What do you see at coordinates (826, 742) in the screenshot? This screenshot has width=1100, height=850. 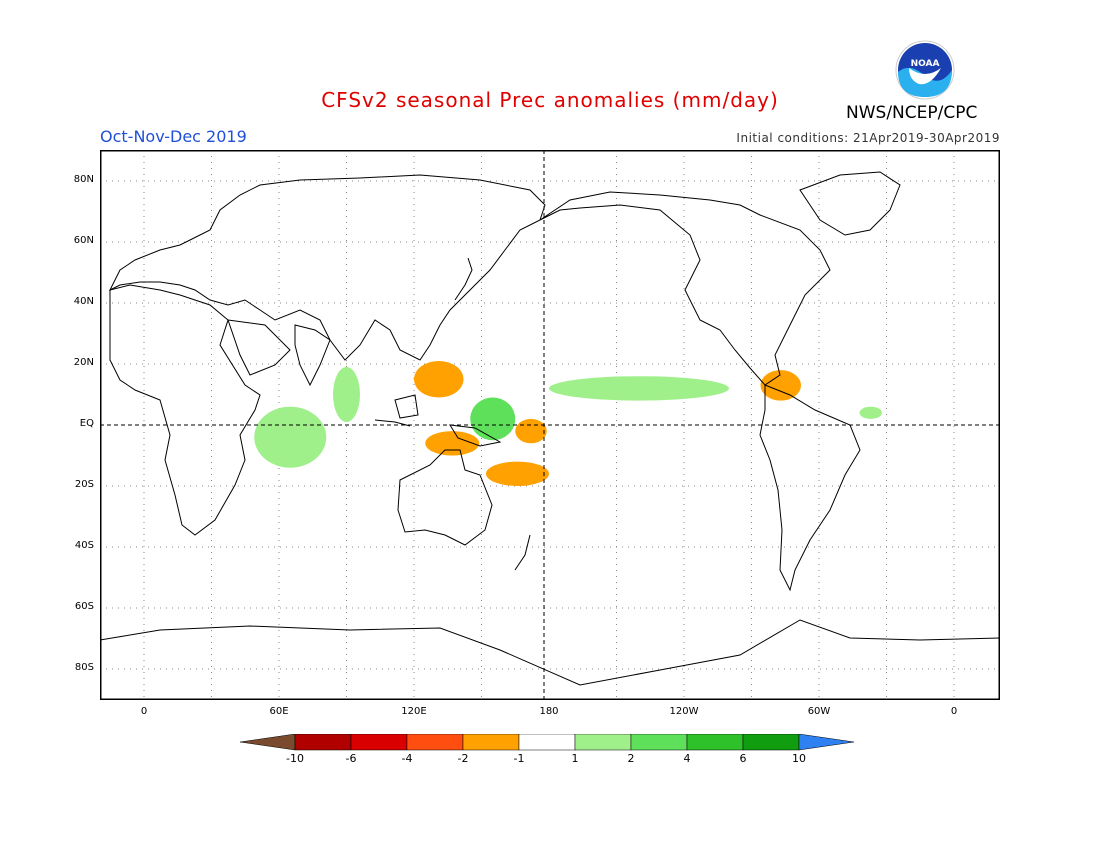 I see `colorbar-arrow-high` at bounding box center [826, 742].